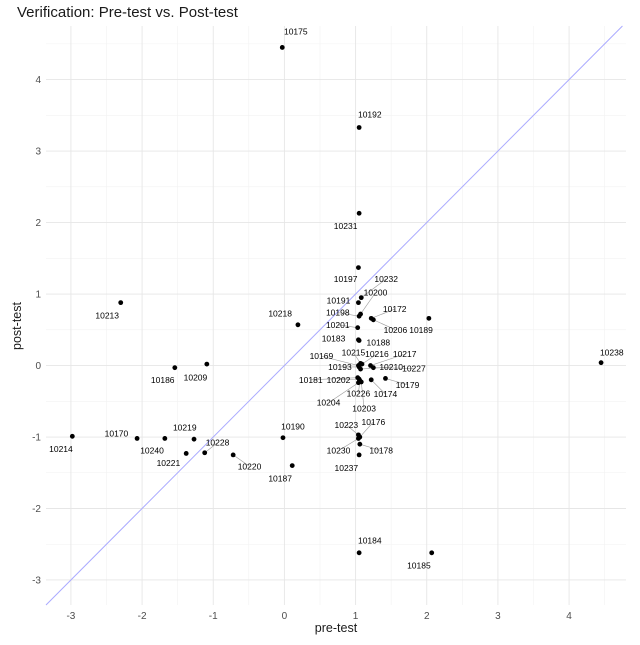  What do you see at coordinates (319, 616) in the screenshot?
I see `x-axis-ticks: -3 -2 -1 0 1 2 3 4` at bounding box center [319, 616].